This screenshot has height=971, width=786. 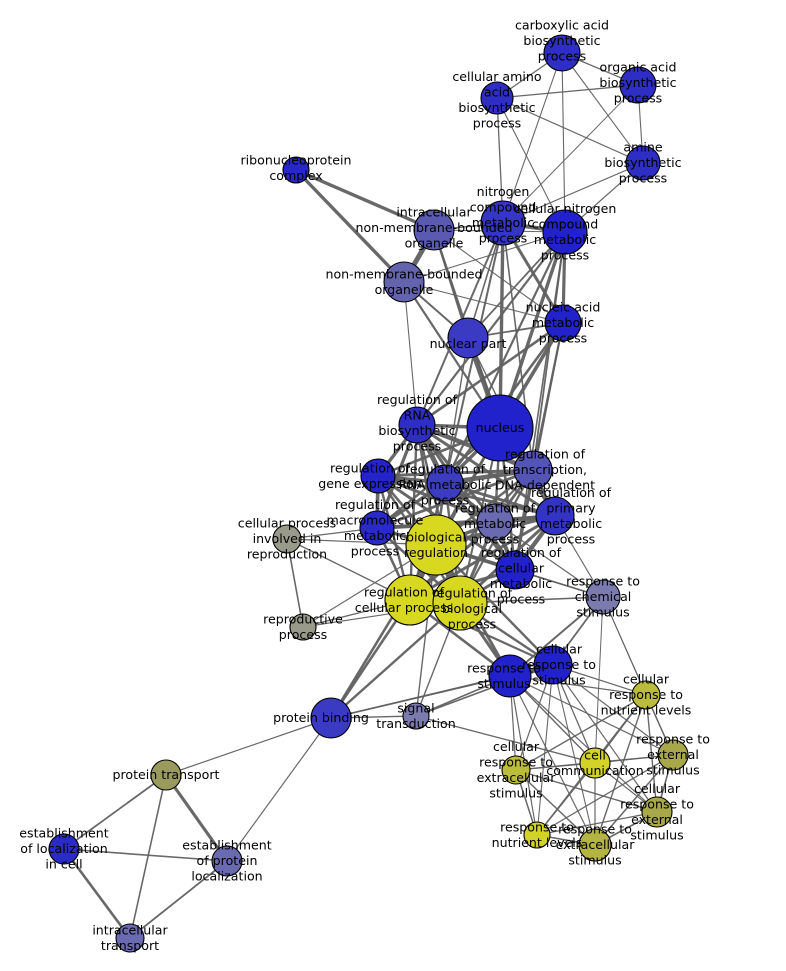 I want to click on graph-node-regulation-of-cellular-metabolic-process, so click(x=515, y=570).